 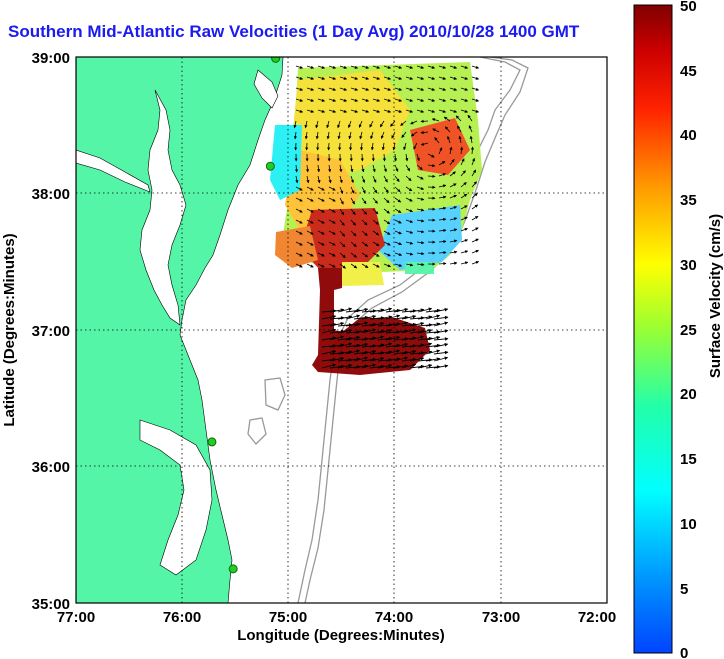 What do you see at coordinates (688, 394) in the screenshot?
I see `colorbar-tick-label: 20` at bounding box center [688, 394].